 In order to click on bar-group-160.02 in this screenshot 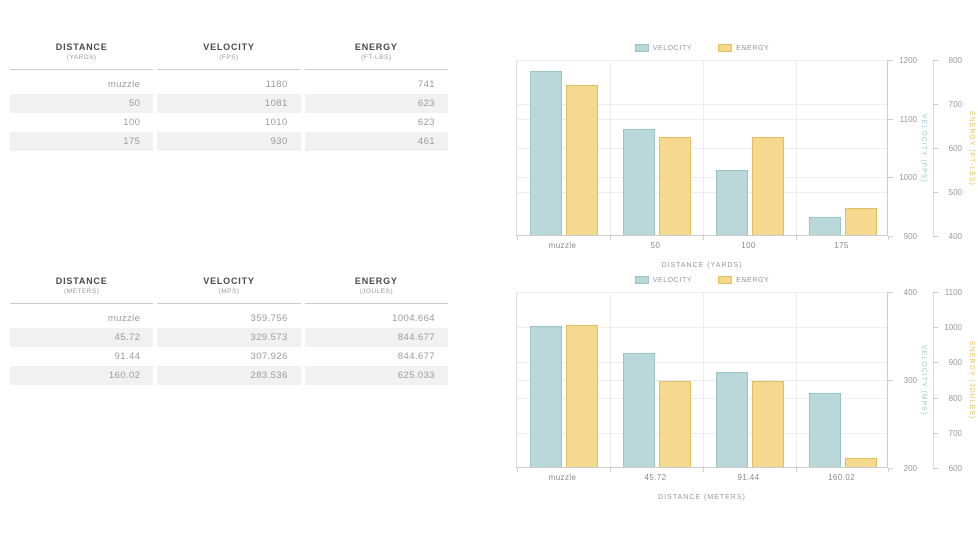, I will do `click(842, 379)`.